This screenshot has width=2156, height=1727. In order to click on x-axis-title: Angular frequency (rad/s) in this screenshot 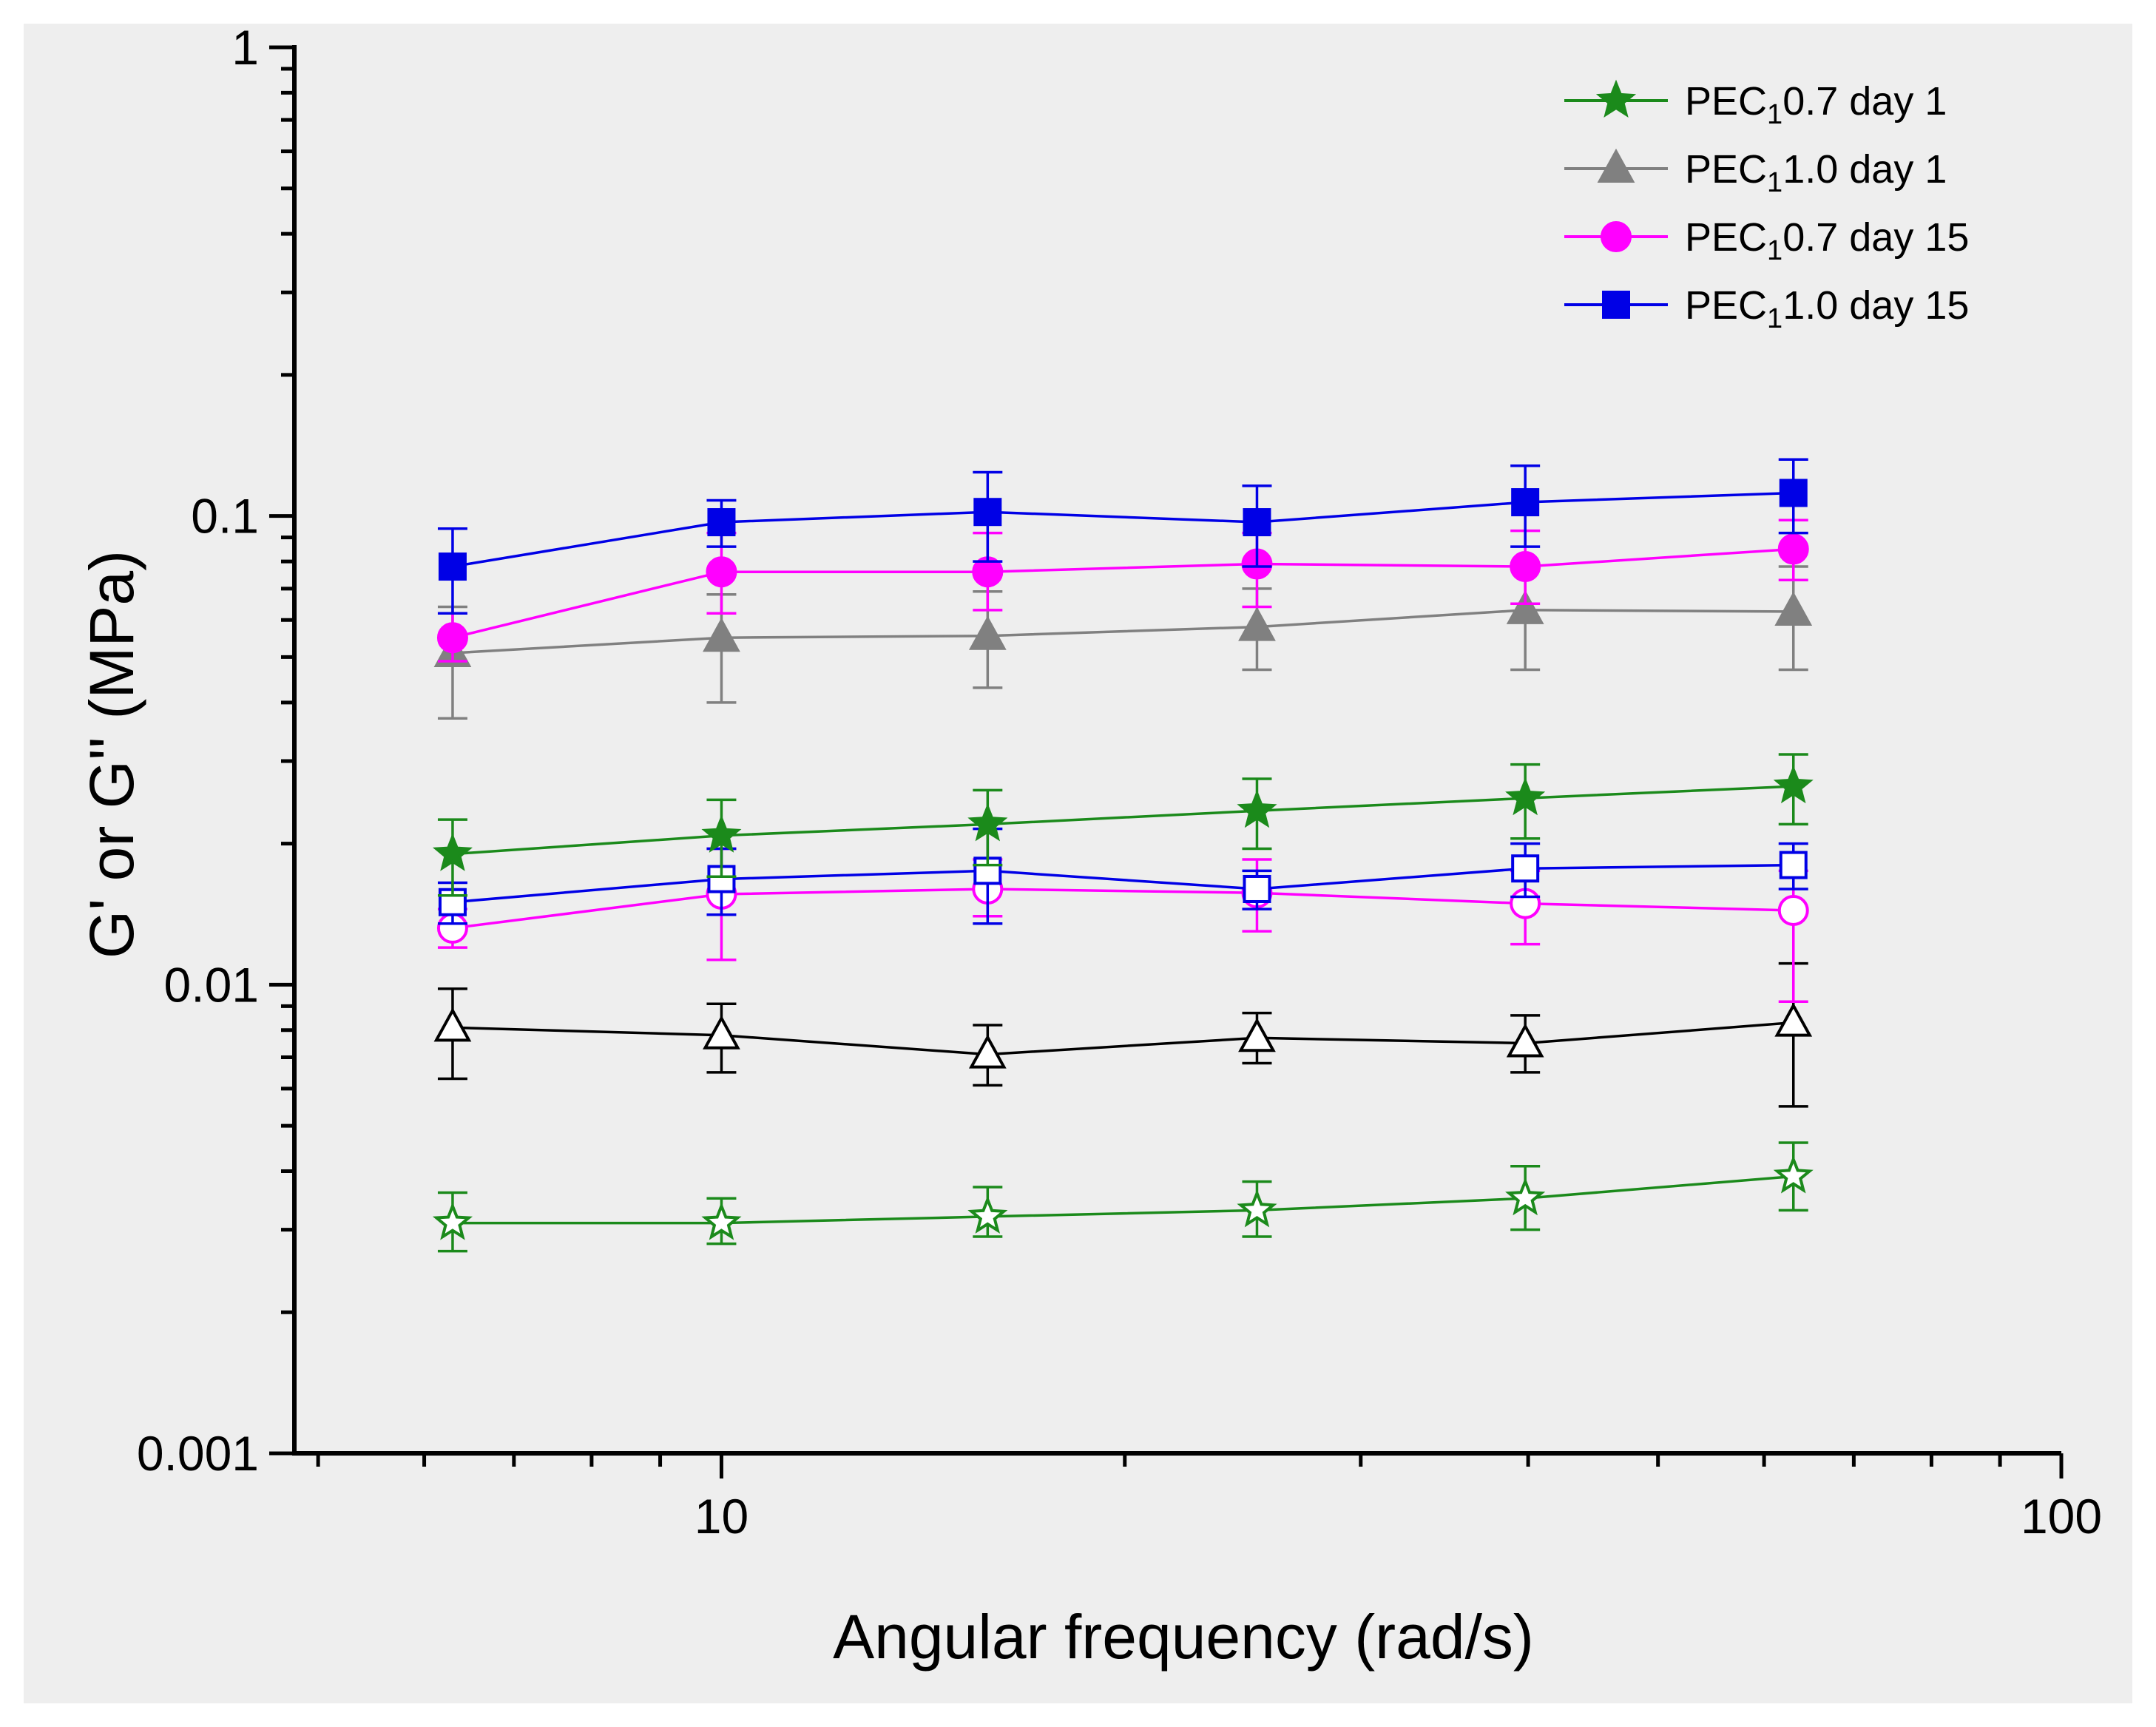, I will do `click(1183, 1637)`.